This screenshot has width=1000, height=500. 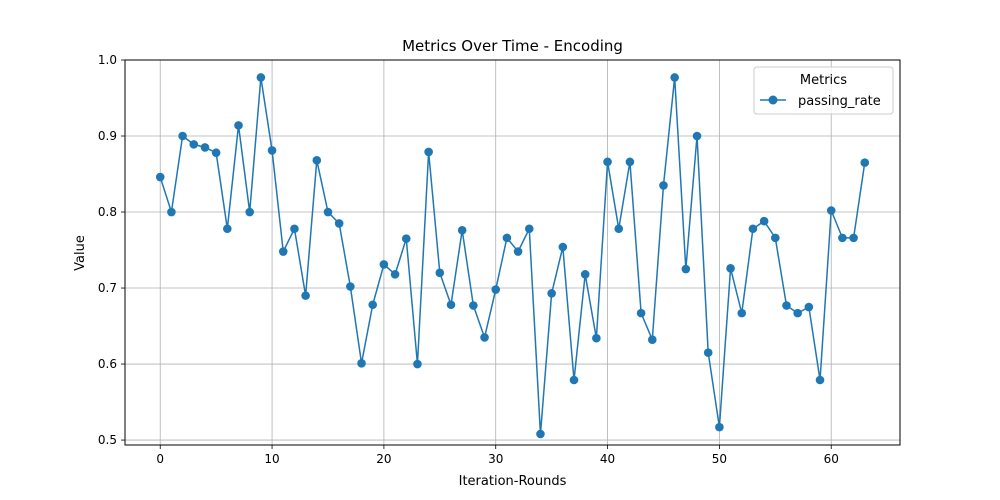 What do you see at coordinates (160, 459) in the screenshot?
I see `x-tick-label: 0` at bounding box center [160, 459].